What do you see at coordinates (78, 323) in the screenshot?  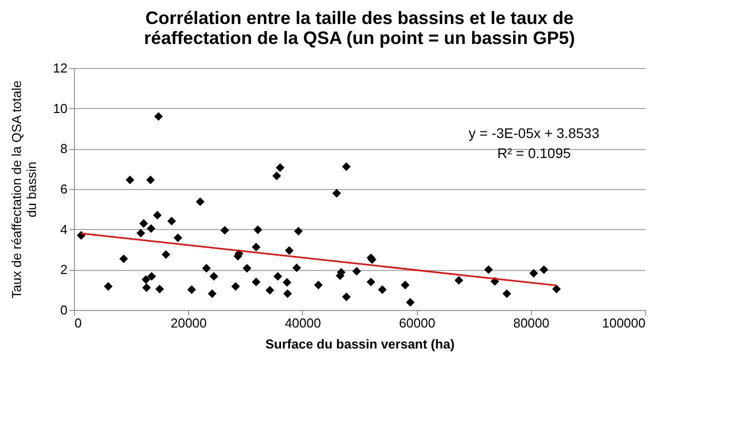 I see `x-tick-label: 0` at bounding box center [78, 323].